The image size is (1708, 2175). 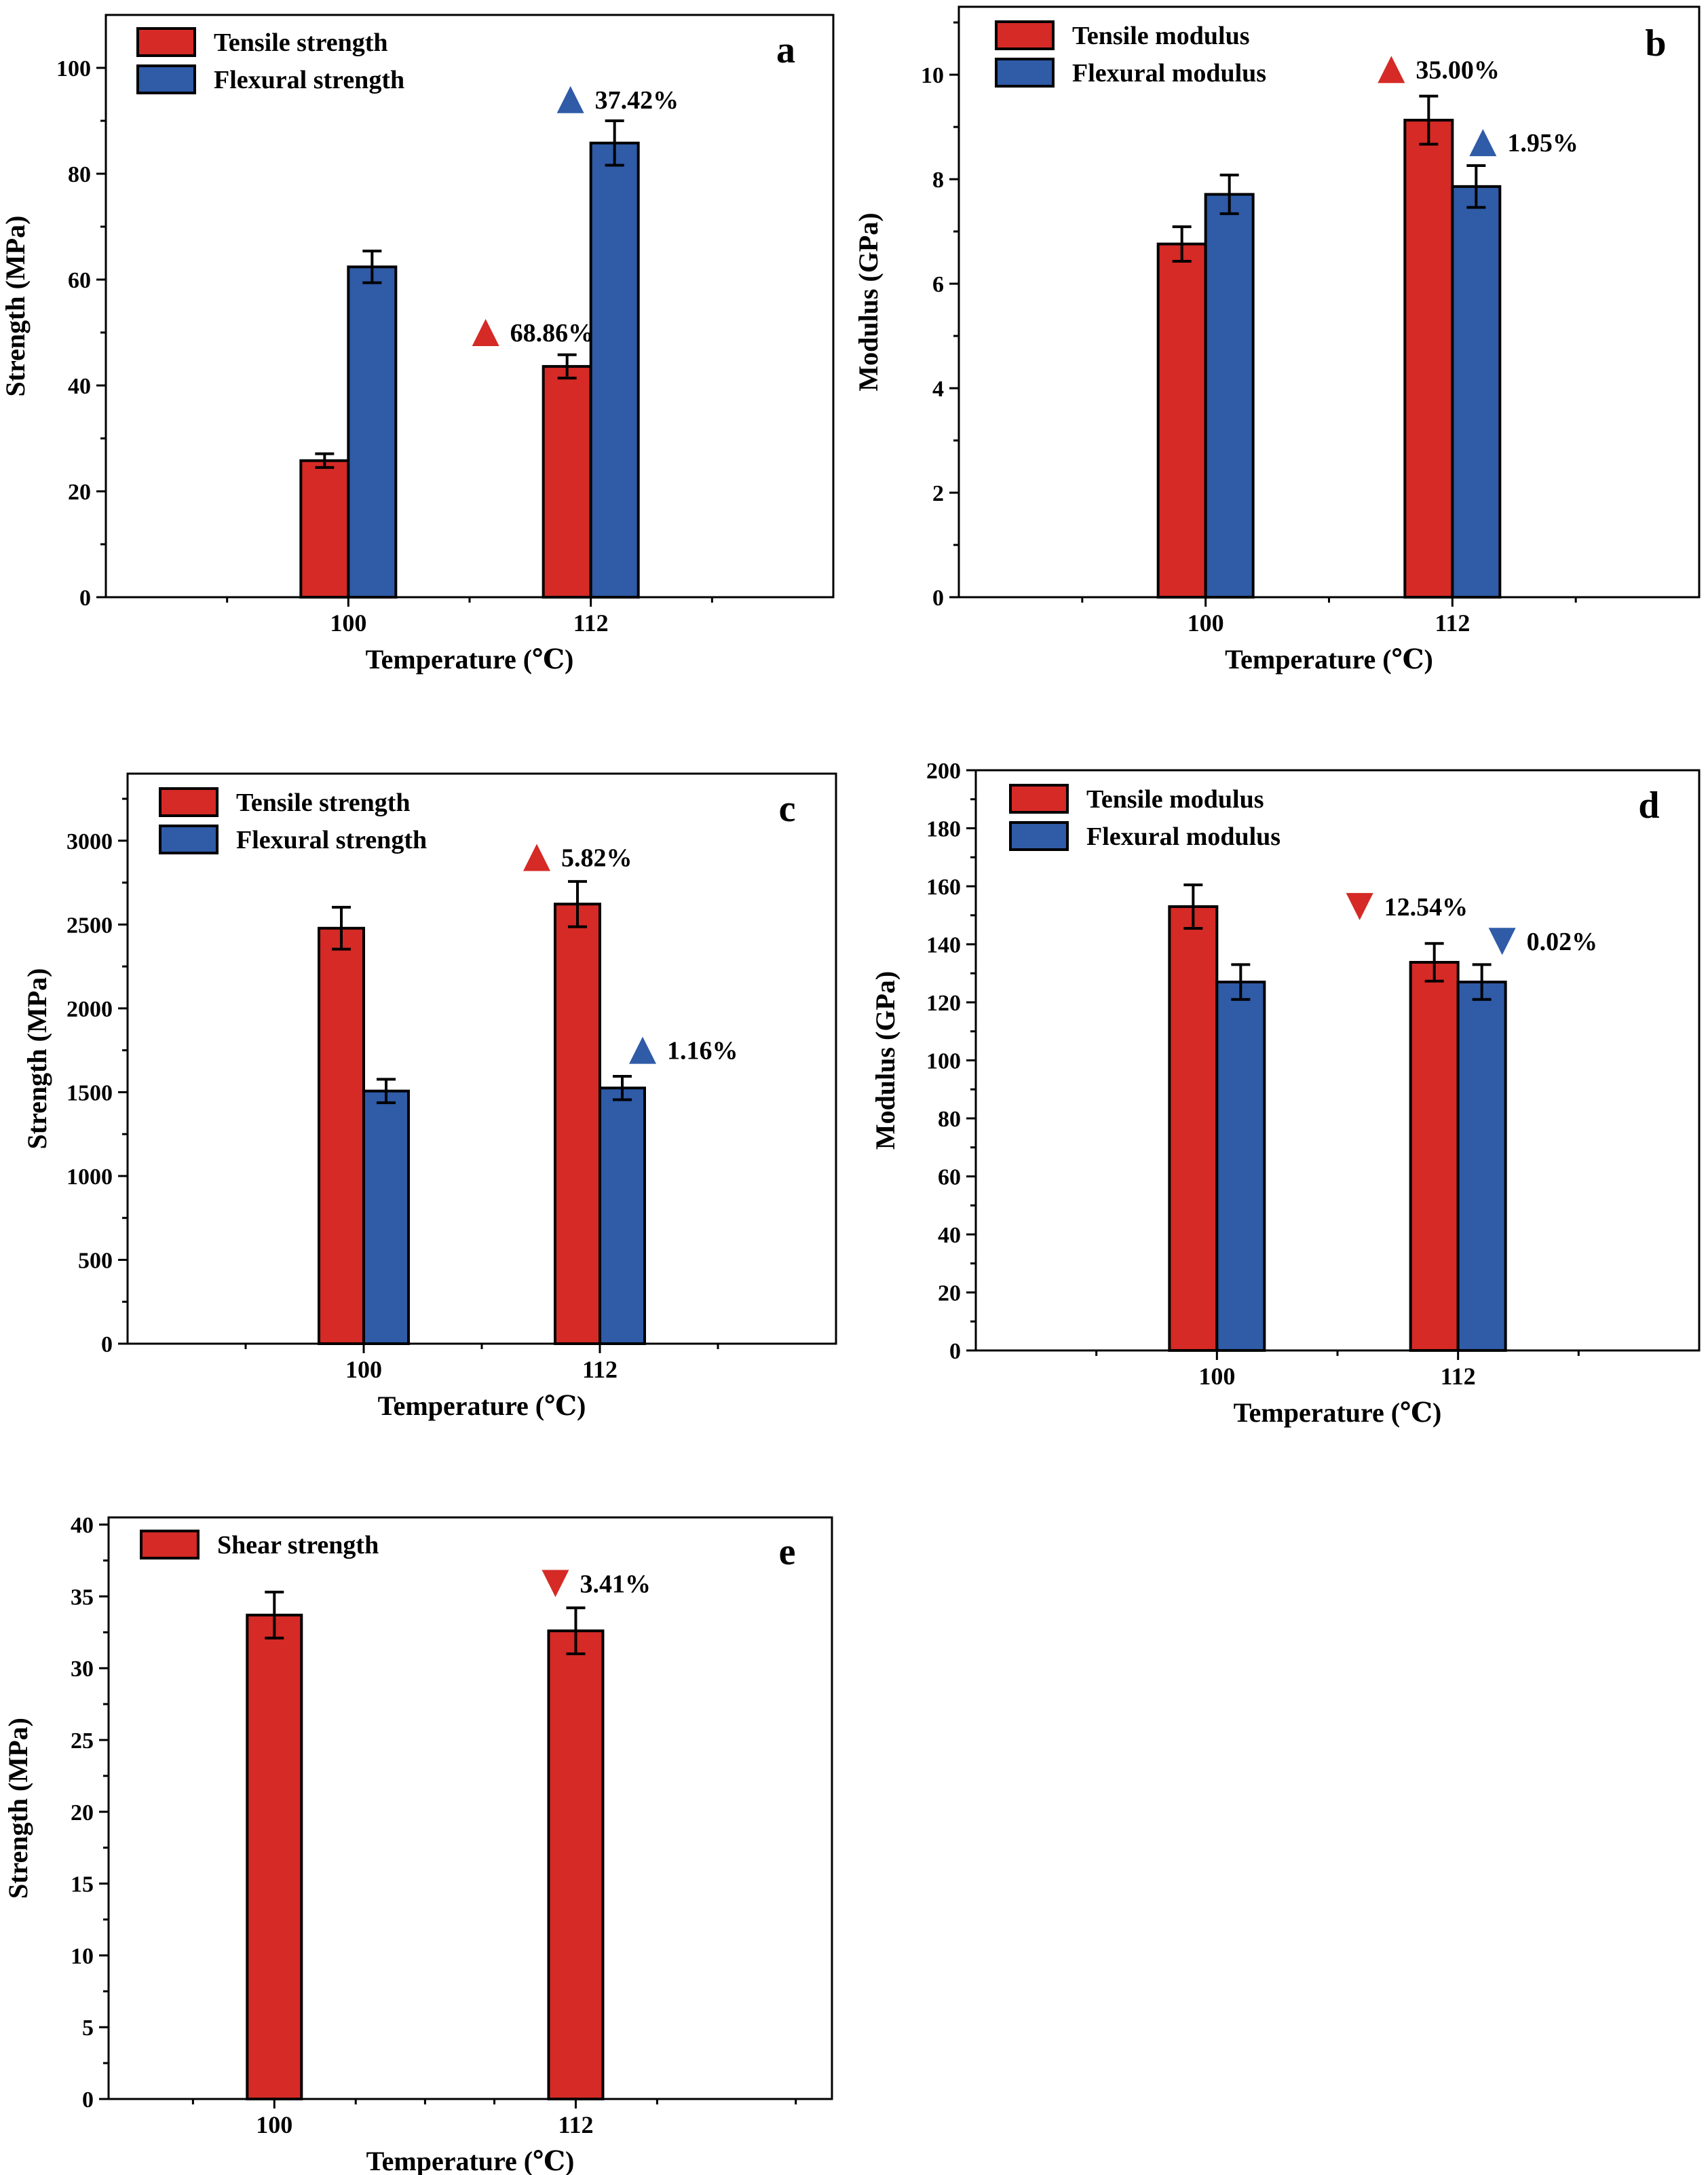 I want to click on panel-label: e, so click(x=787, y=1552).